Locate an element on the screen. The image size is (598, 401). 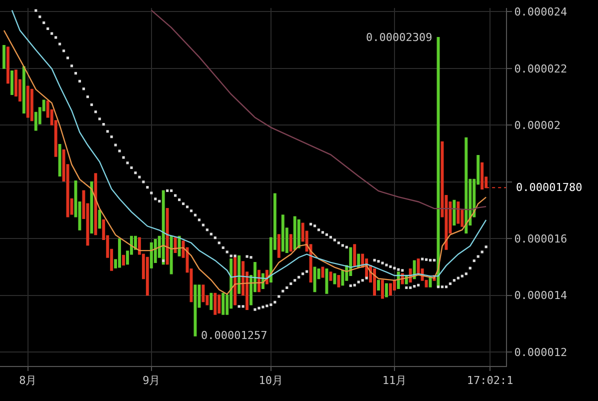
x-tick-label: 11月 is located at coordinates (394, 381).